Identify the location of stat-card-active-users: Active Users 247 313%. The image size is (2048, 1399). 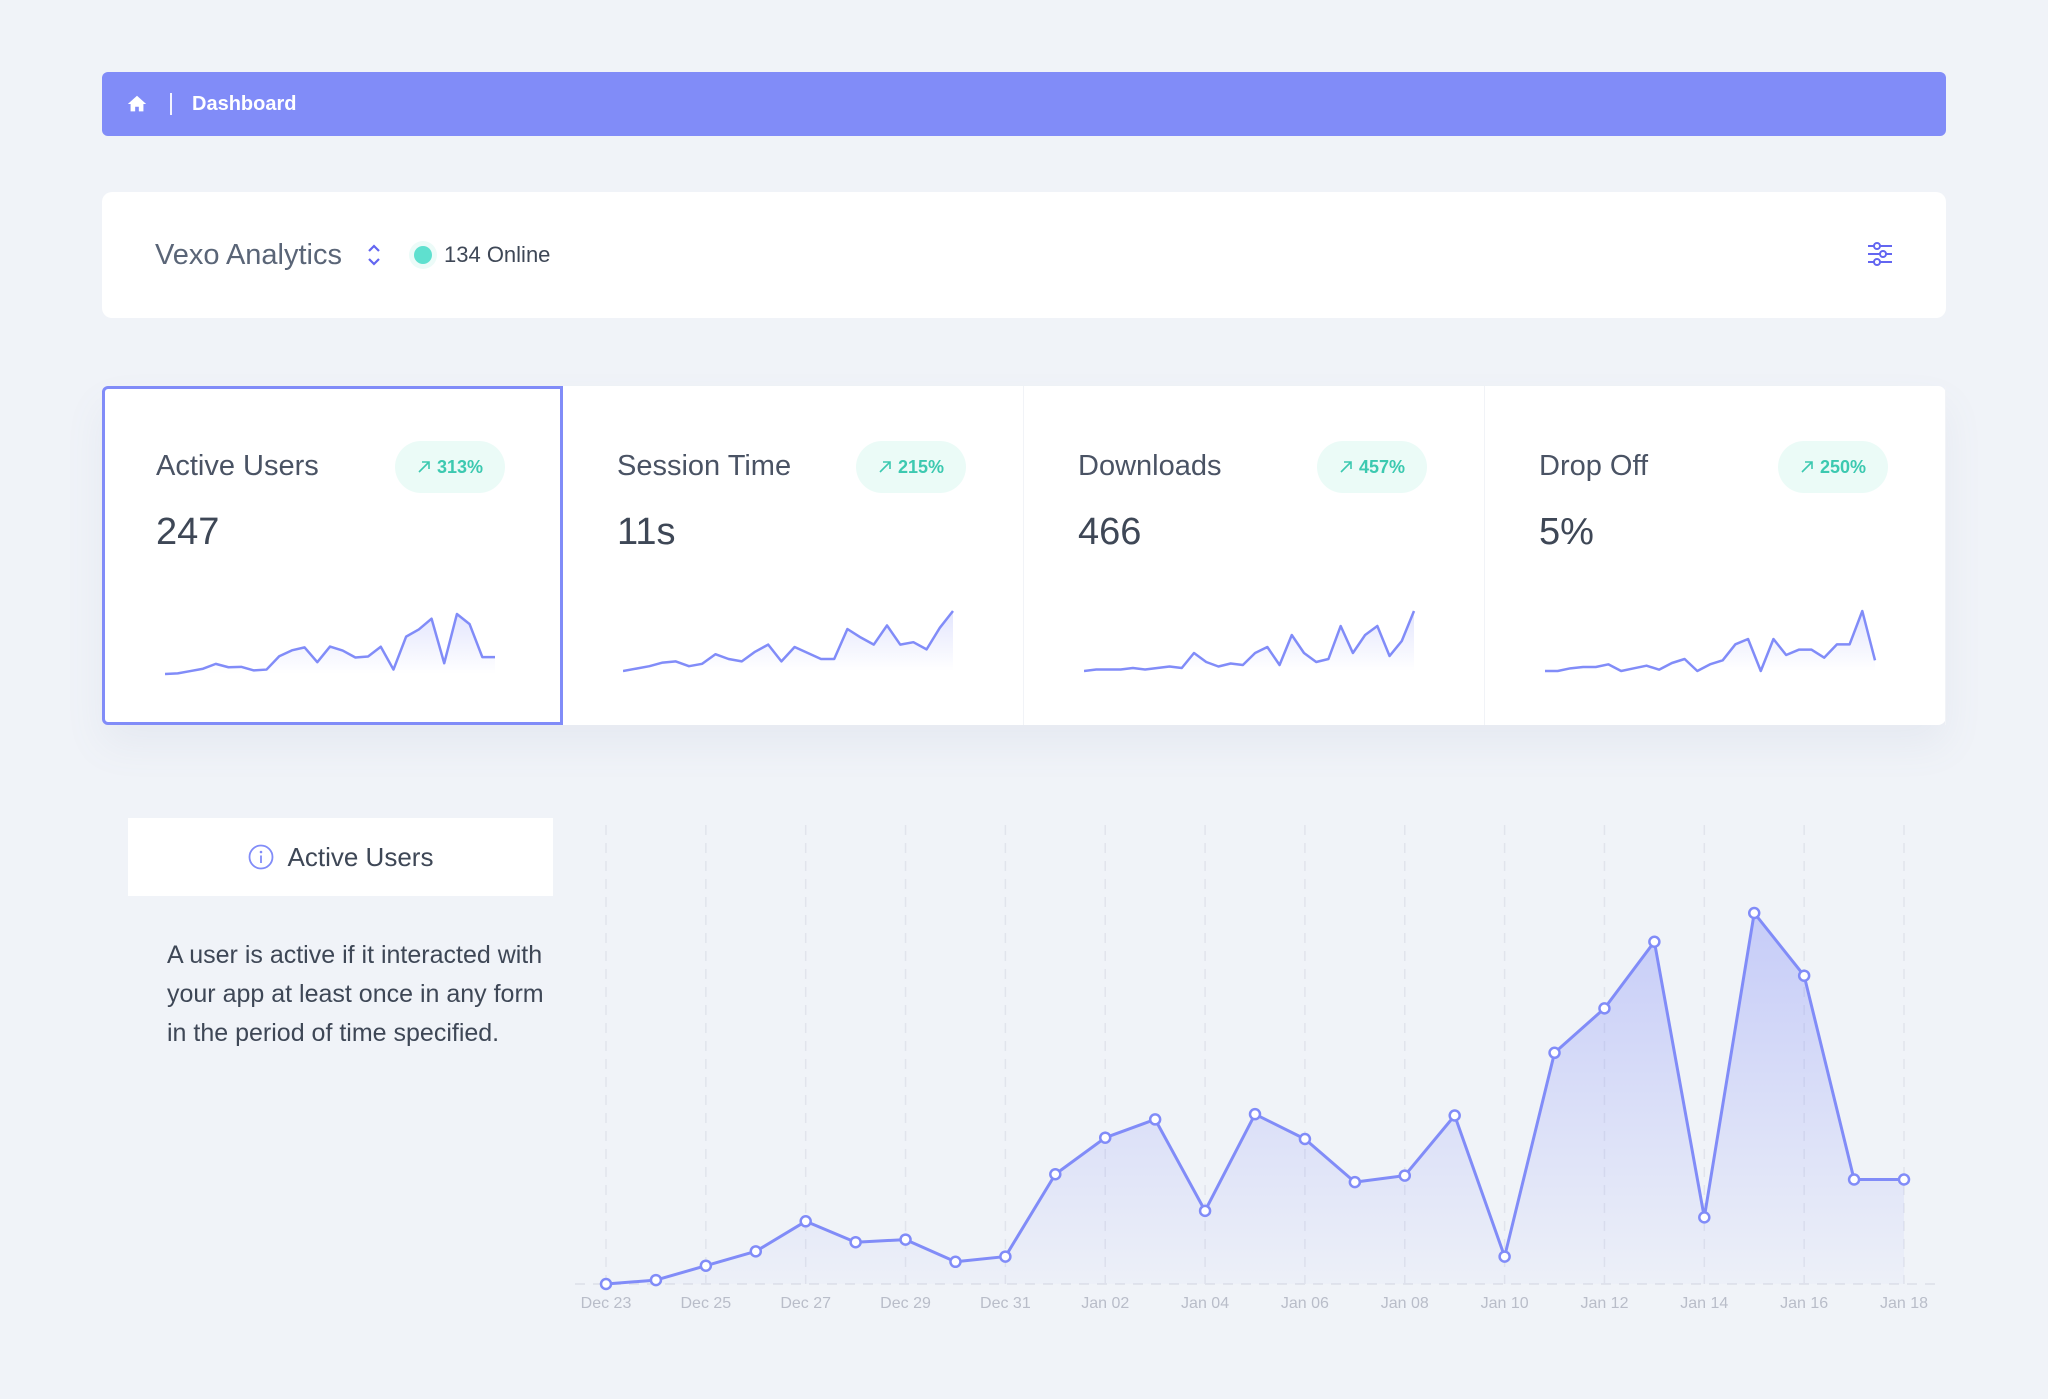
(332, 555).